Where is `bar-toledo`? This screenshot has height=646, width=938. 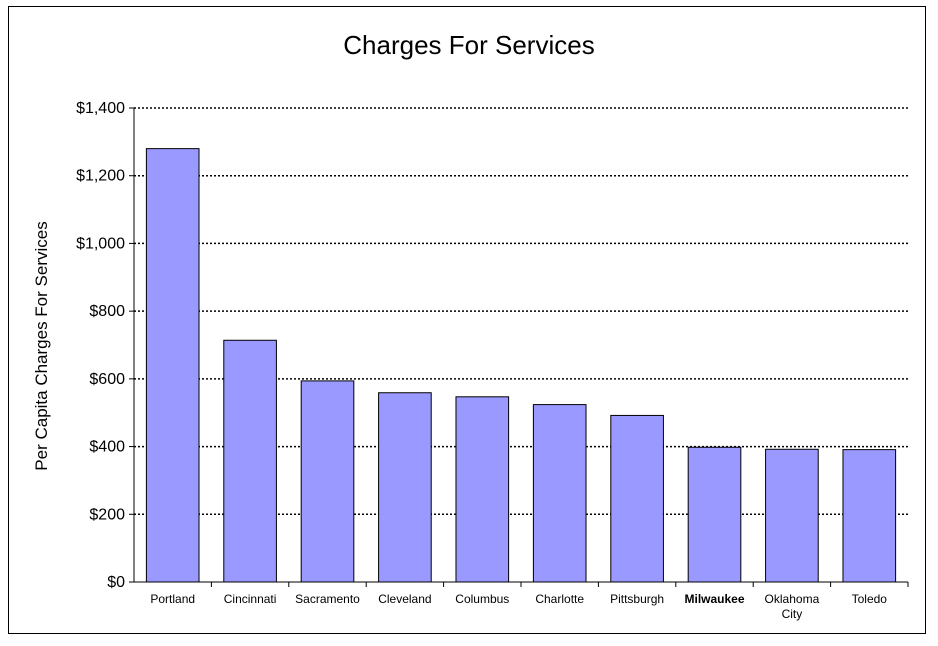 bar-toledo is located at coordinates (869, 516).